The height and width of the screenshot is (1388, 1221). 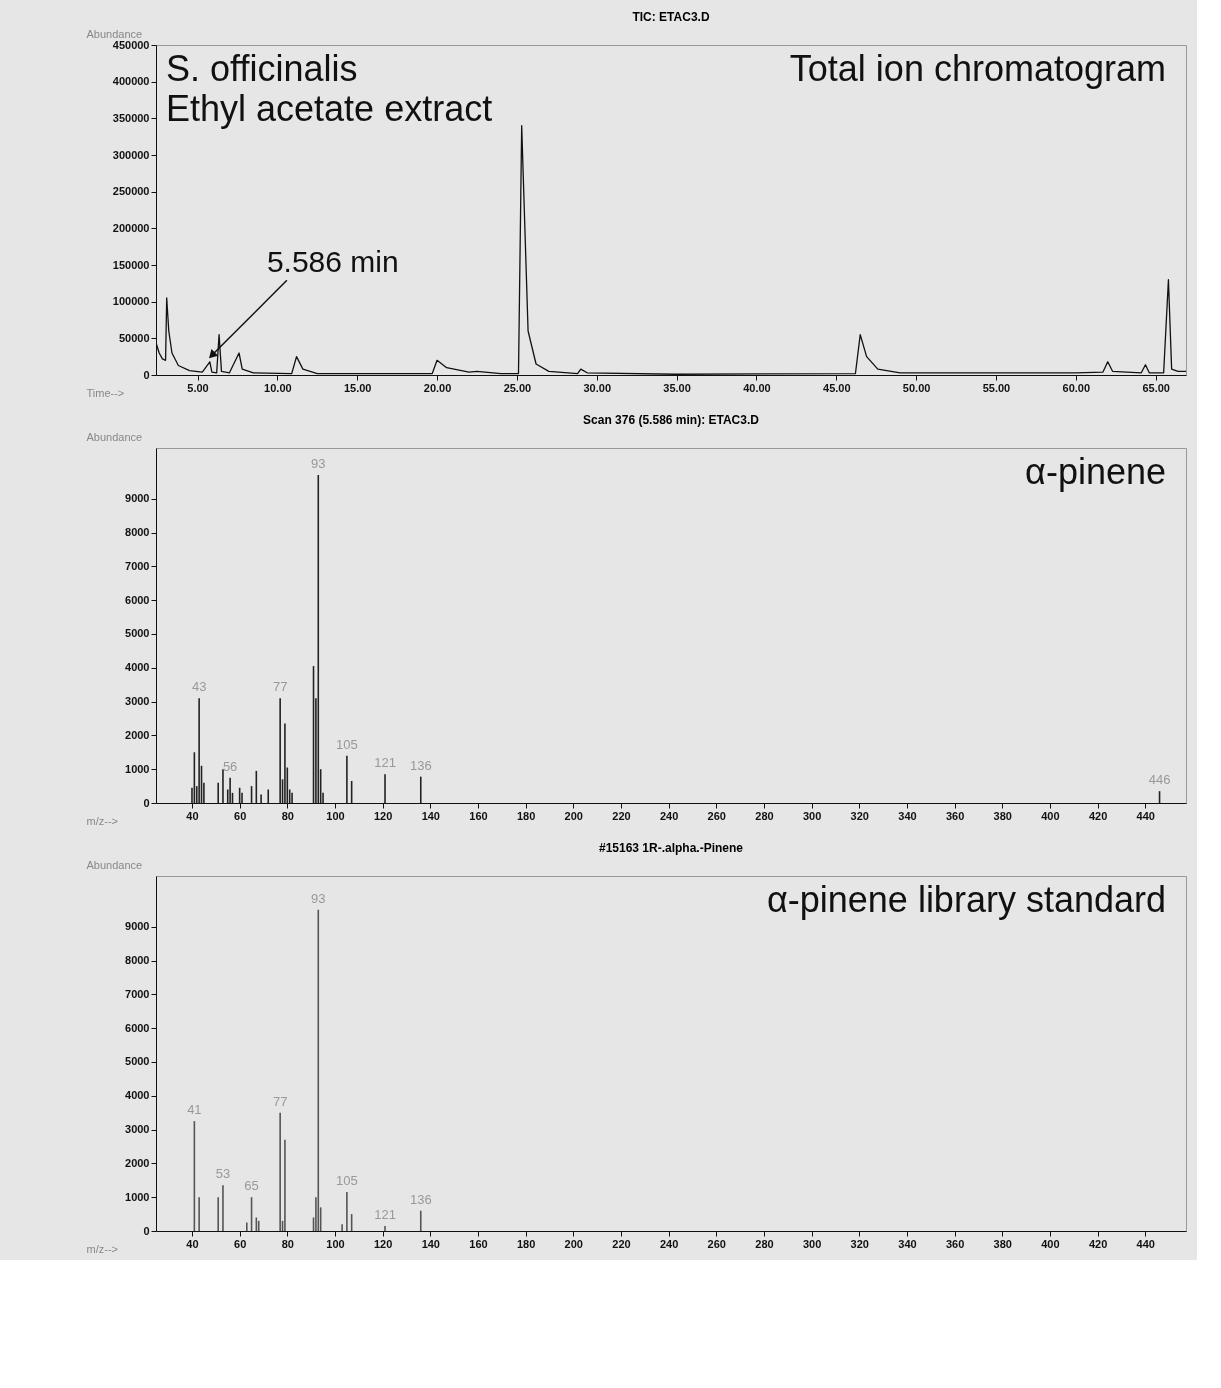 What do you see at coordinates (223, 1174) in the screenshot?
I see `annotation: 53` at bounding box center [223, 1174].